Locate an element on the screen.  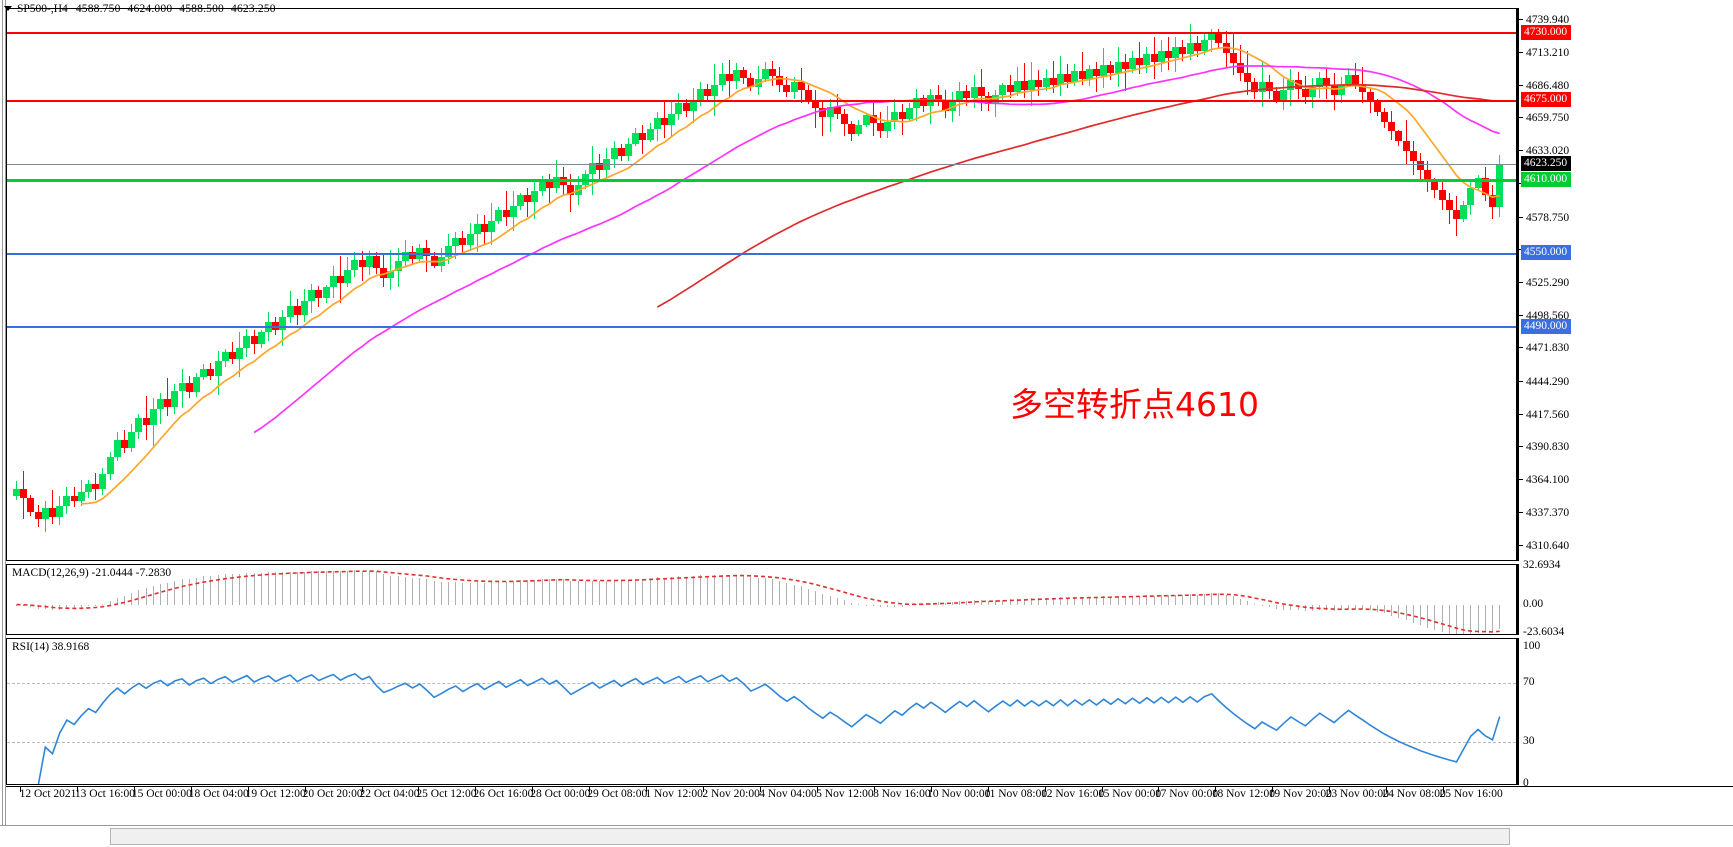
price-tag-4675: 4675.000 is located at coordinates (1546, 100).